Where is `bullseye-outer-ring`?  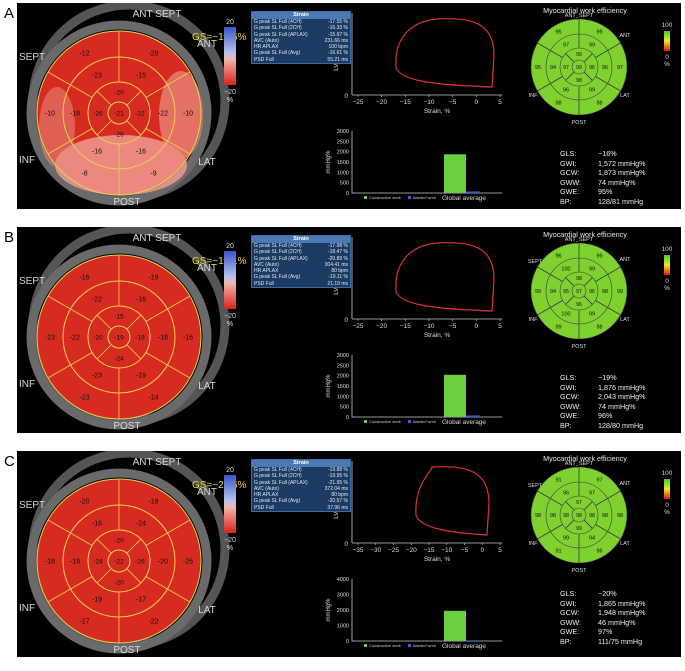 bullseye-outer-ring is located at coordinates (119, 337).